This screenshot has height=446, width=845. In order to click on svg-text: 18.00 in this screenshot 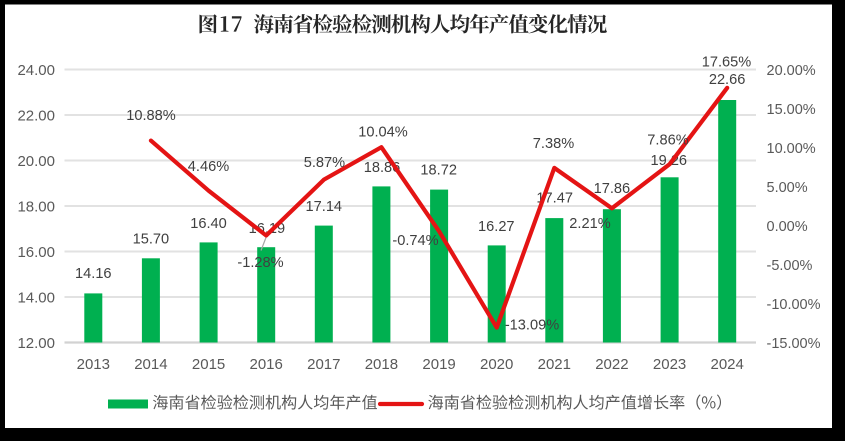, I will do `click(36, 206)`.